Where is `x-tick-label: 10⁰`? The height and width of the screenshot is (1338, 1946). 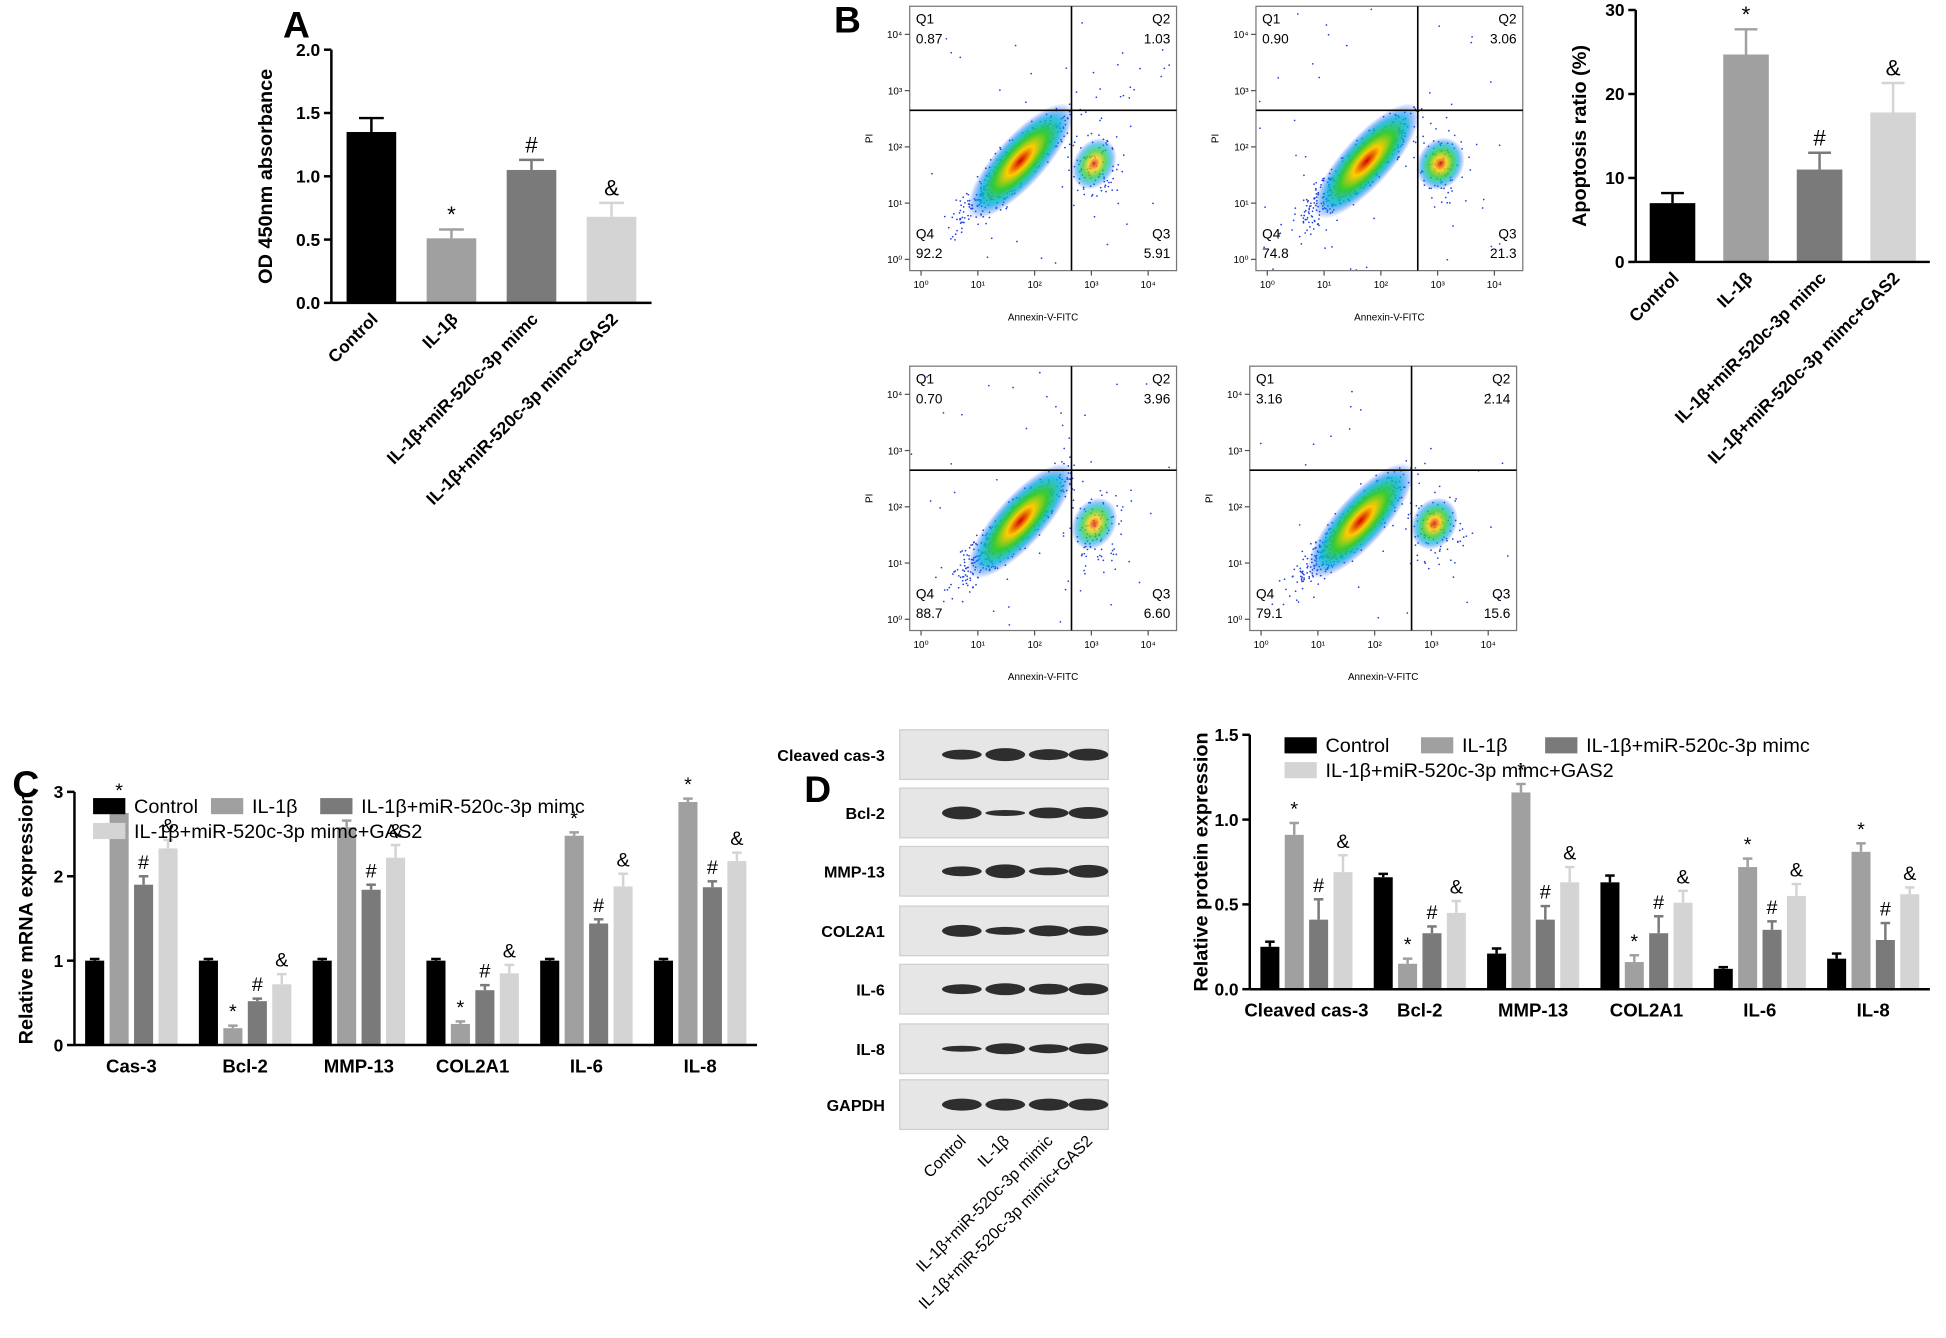
x-tick-label: 10⁰ is located at coordinates (921, 285).